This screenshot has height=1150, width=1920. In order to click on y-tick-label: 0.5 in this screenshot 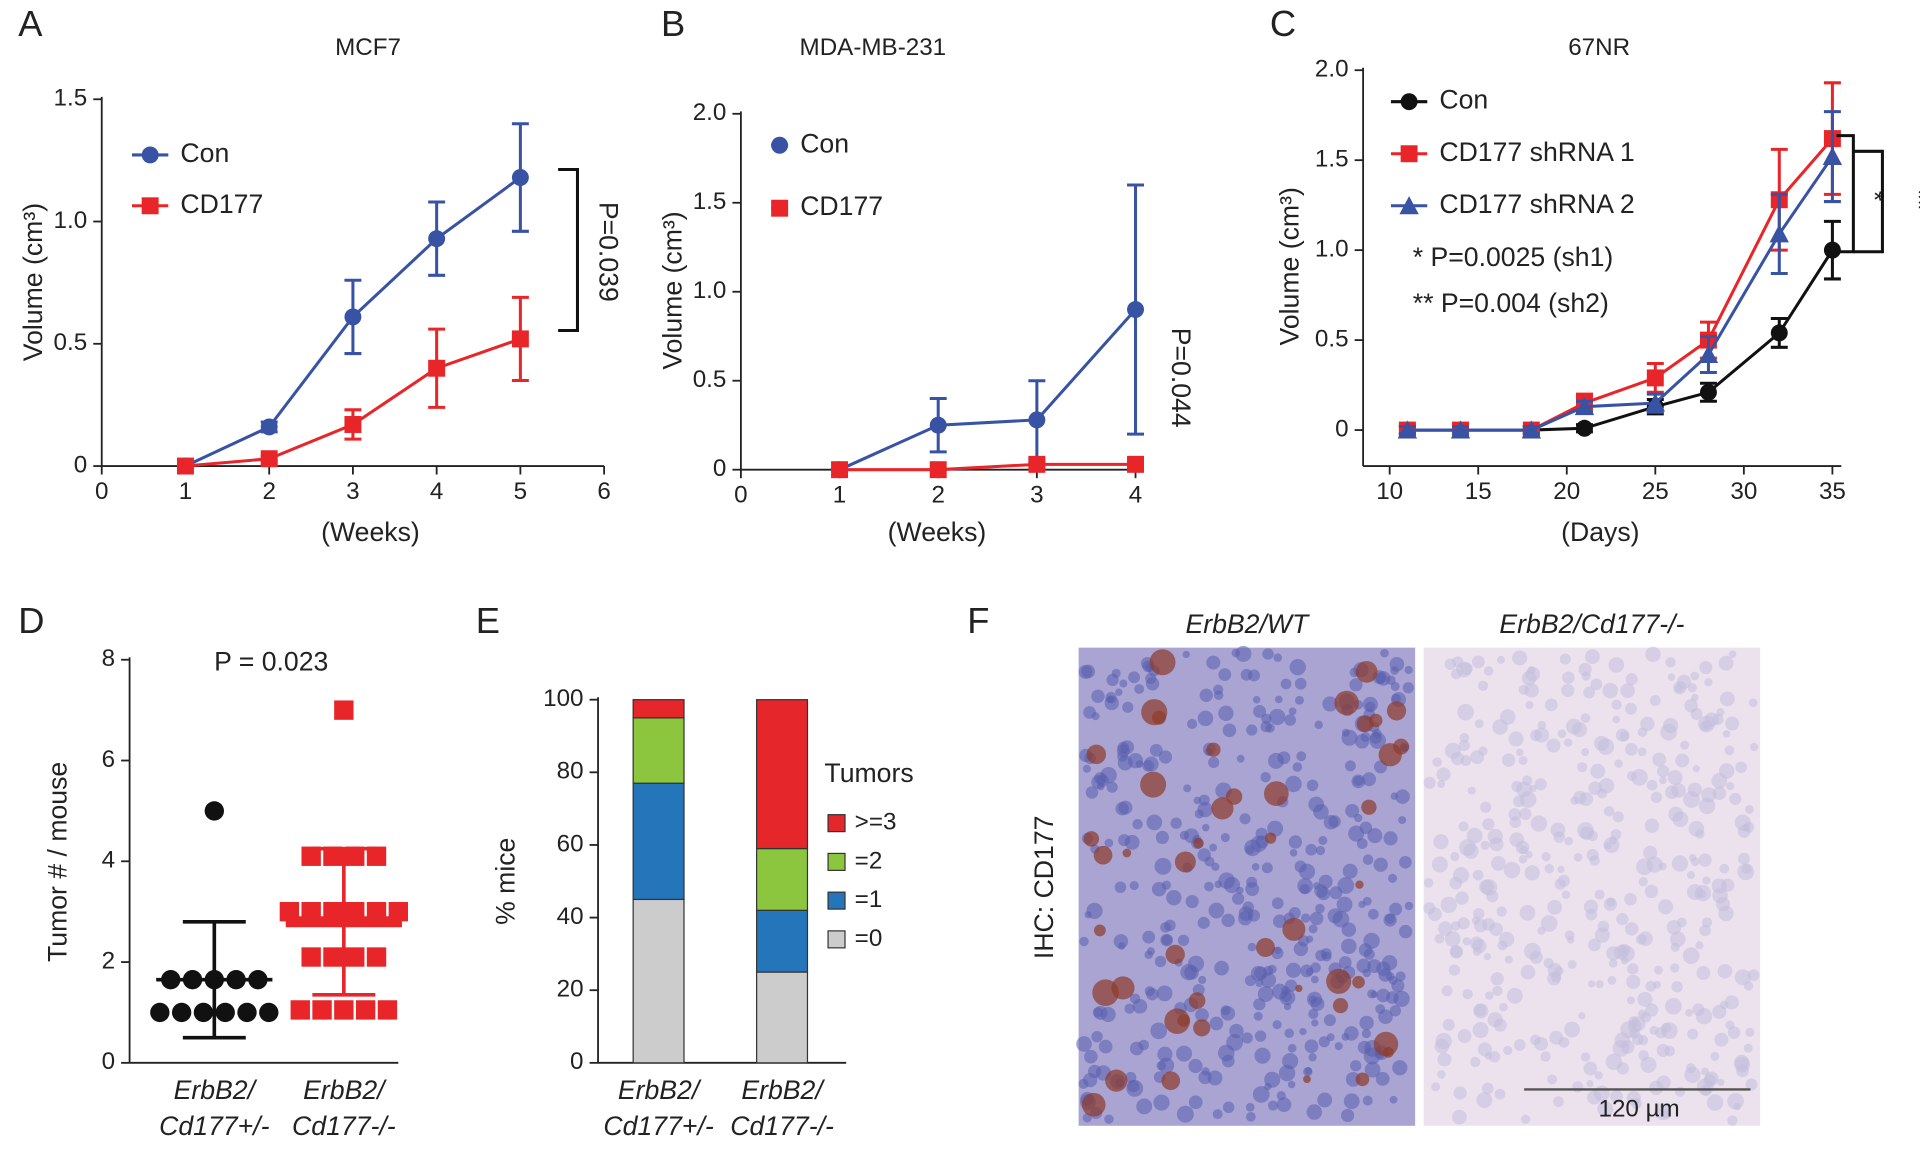, I will do `click(71, 342)`.